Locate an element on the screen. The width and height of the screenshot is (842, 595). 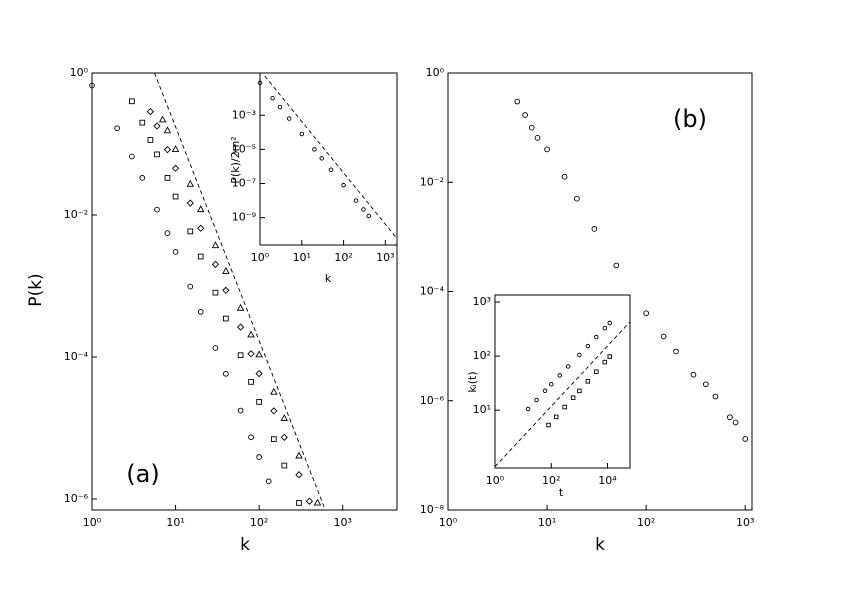
x-tick-label: 10⁴ is located at coordinates (607, 480).